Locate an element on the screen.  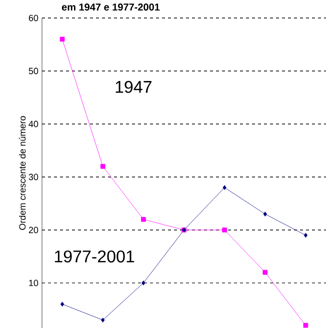
text: 1947 is located at coordinates (134, 86).